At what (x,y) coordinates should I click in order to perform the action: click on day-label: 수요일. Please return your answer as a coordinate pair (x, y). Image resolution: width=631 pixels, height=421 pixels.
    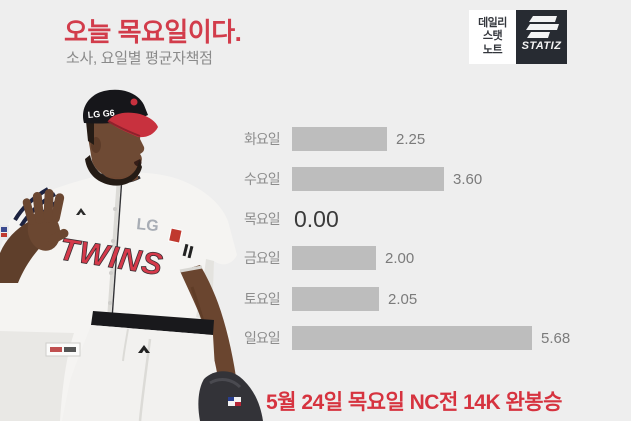
    Looking at the image, I should click on (262, 179).